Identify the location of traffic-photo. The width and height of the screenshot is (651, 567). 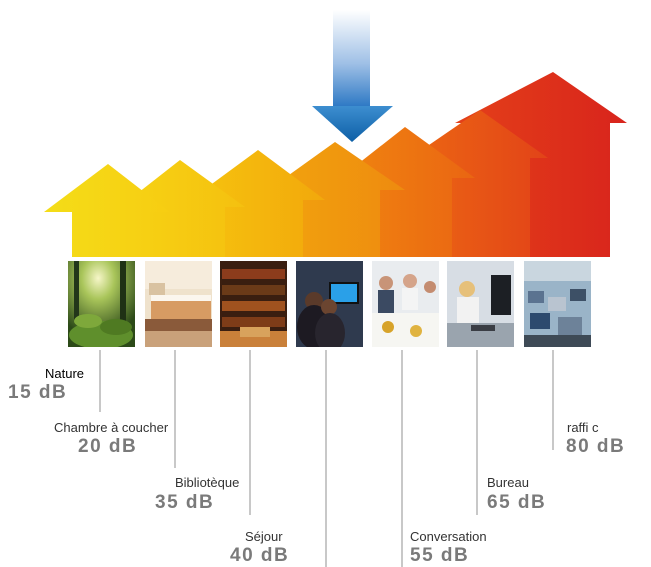
(557, 304).